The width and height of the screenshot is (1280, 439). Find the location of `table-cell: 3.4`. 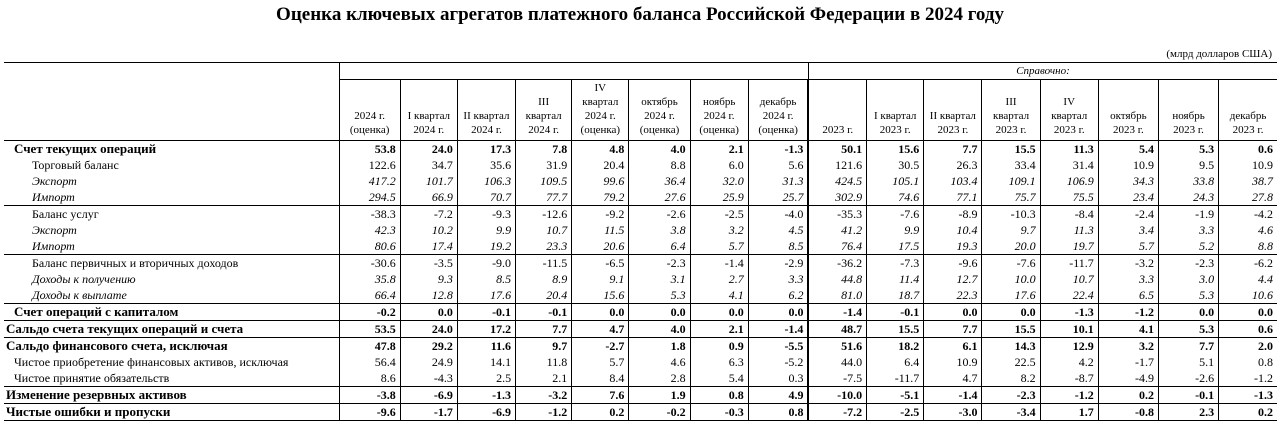

table-cell: 3.4 is located at coordinates (1128, 230).